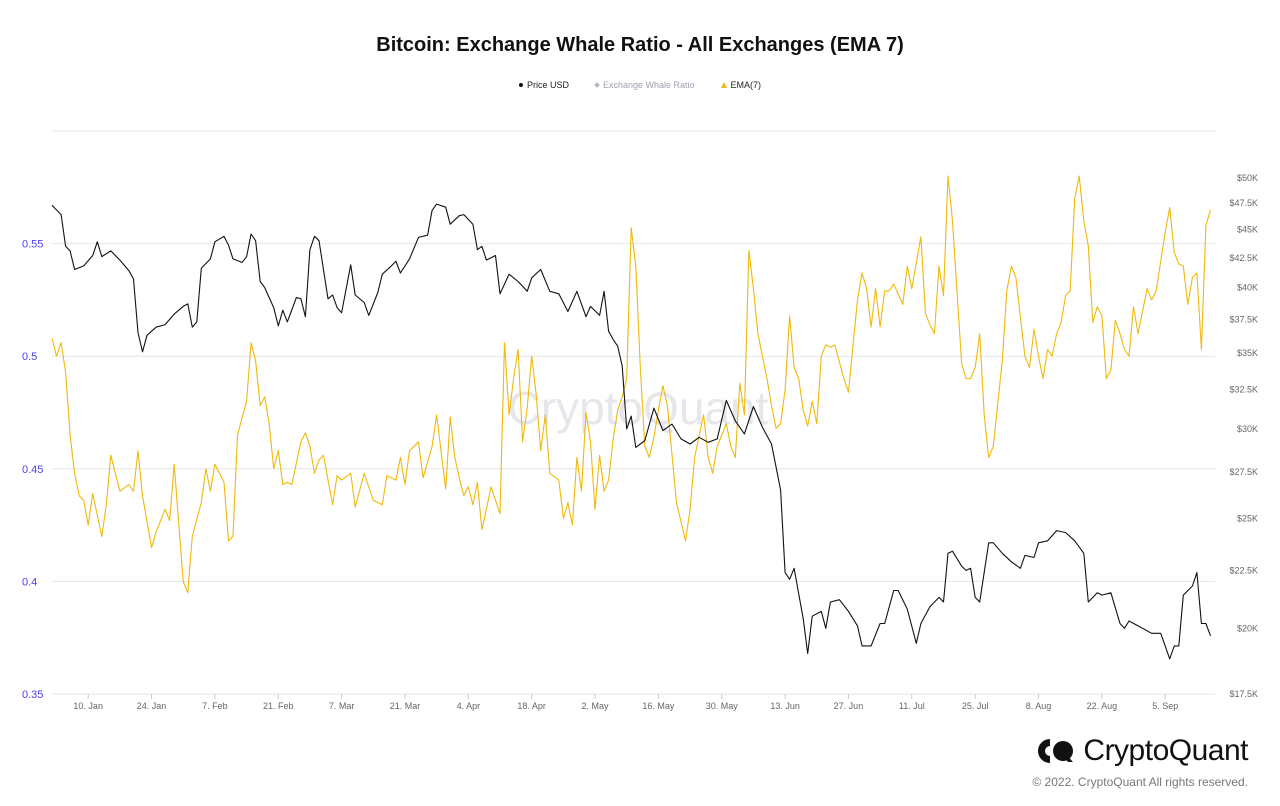 This screenshot has width=1280, height=806. Describe the element at coordinates (1243, 694) in the screenshot. I see `right-axis-tick-label: $17.5K` at that location.